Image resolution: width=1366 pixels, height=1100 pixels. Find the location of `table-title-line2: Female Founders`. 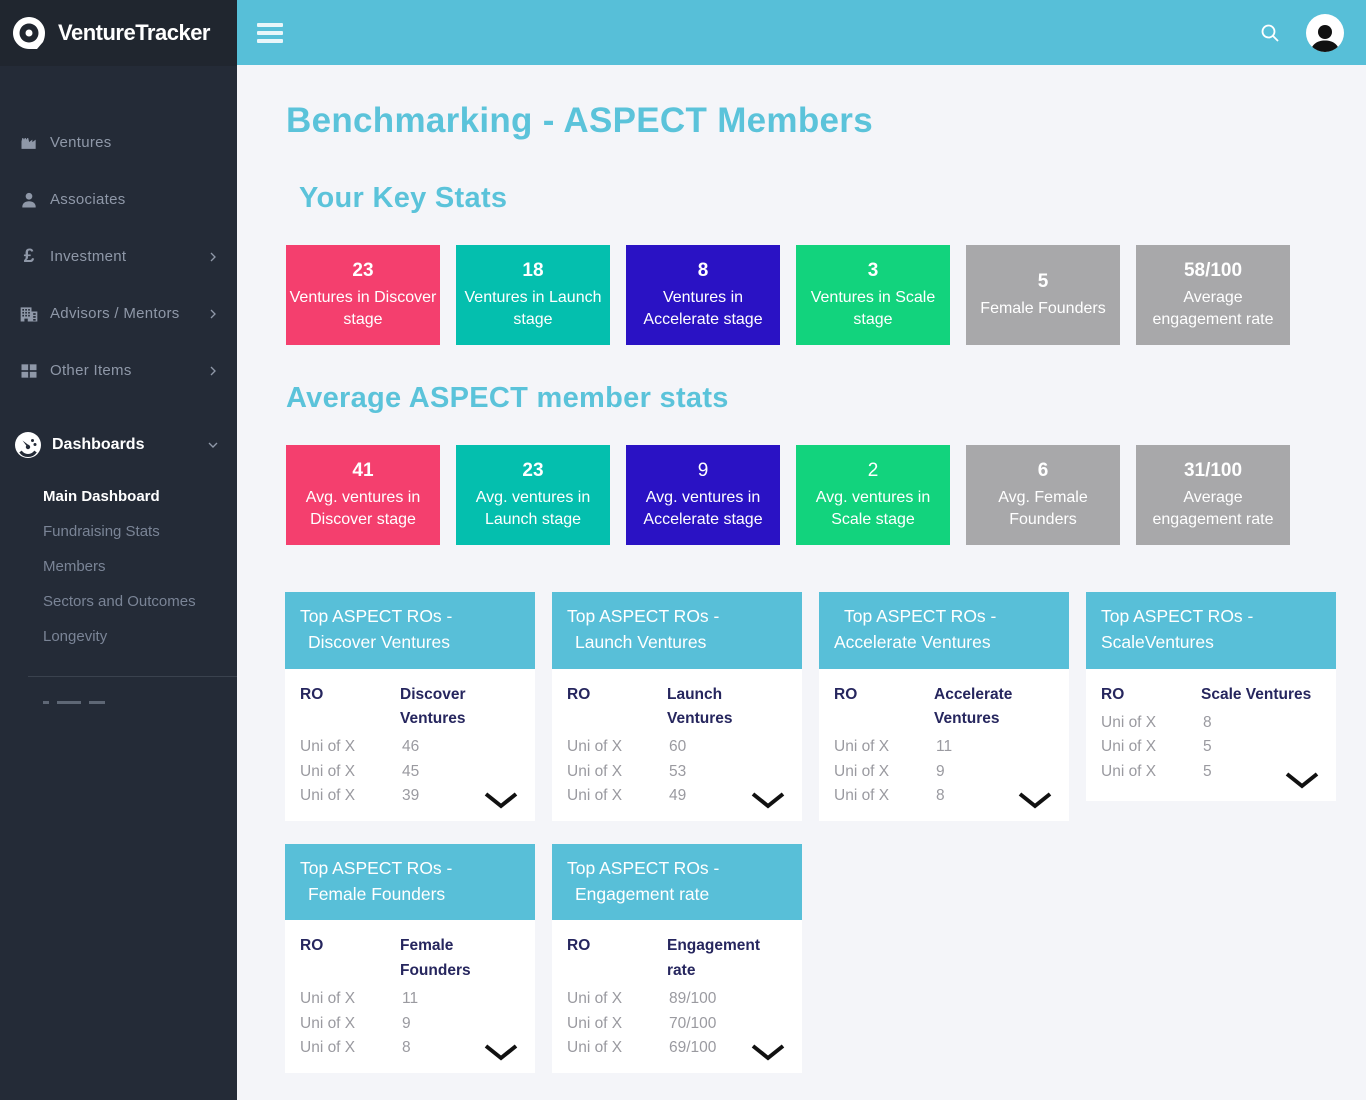

table-title-line2: Female Founders is located at coordinates (377, 894).